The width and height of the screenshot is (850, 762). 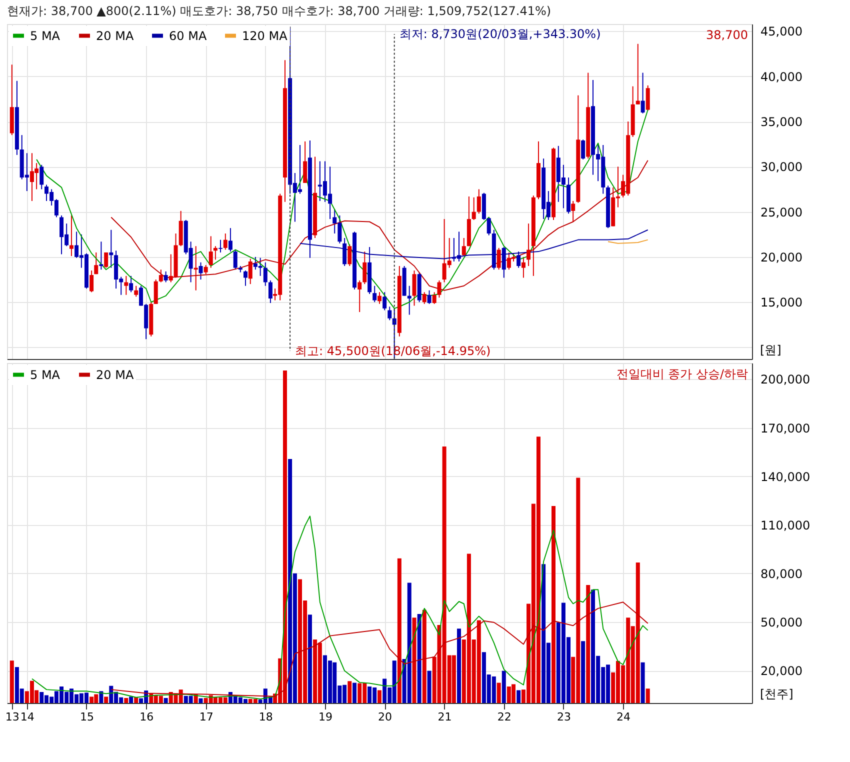 I want to click on legend-label: 60 MA, so click(x=188, y=35).